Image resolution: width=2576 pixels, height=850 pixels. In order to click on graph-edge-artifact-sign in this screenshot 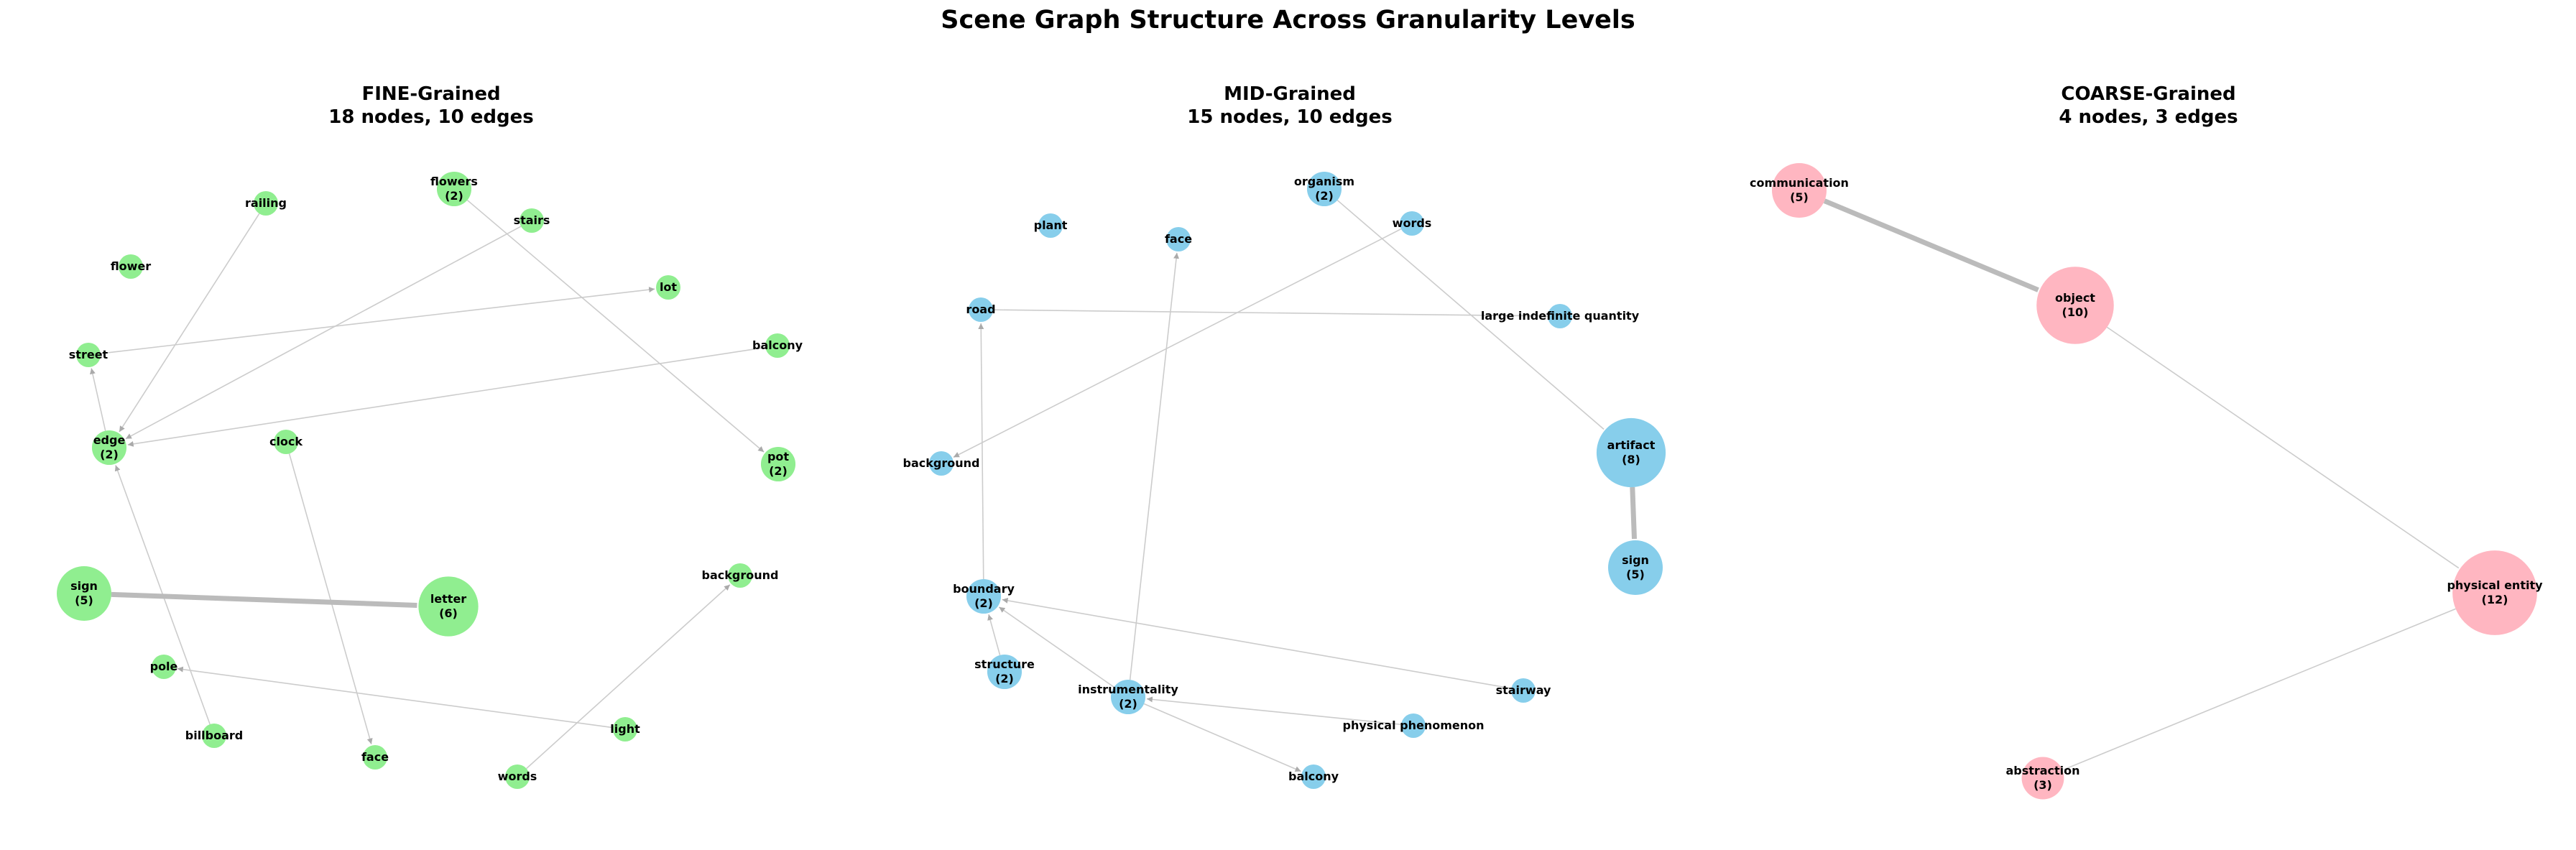, I will do `click(1634, 513)`.